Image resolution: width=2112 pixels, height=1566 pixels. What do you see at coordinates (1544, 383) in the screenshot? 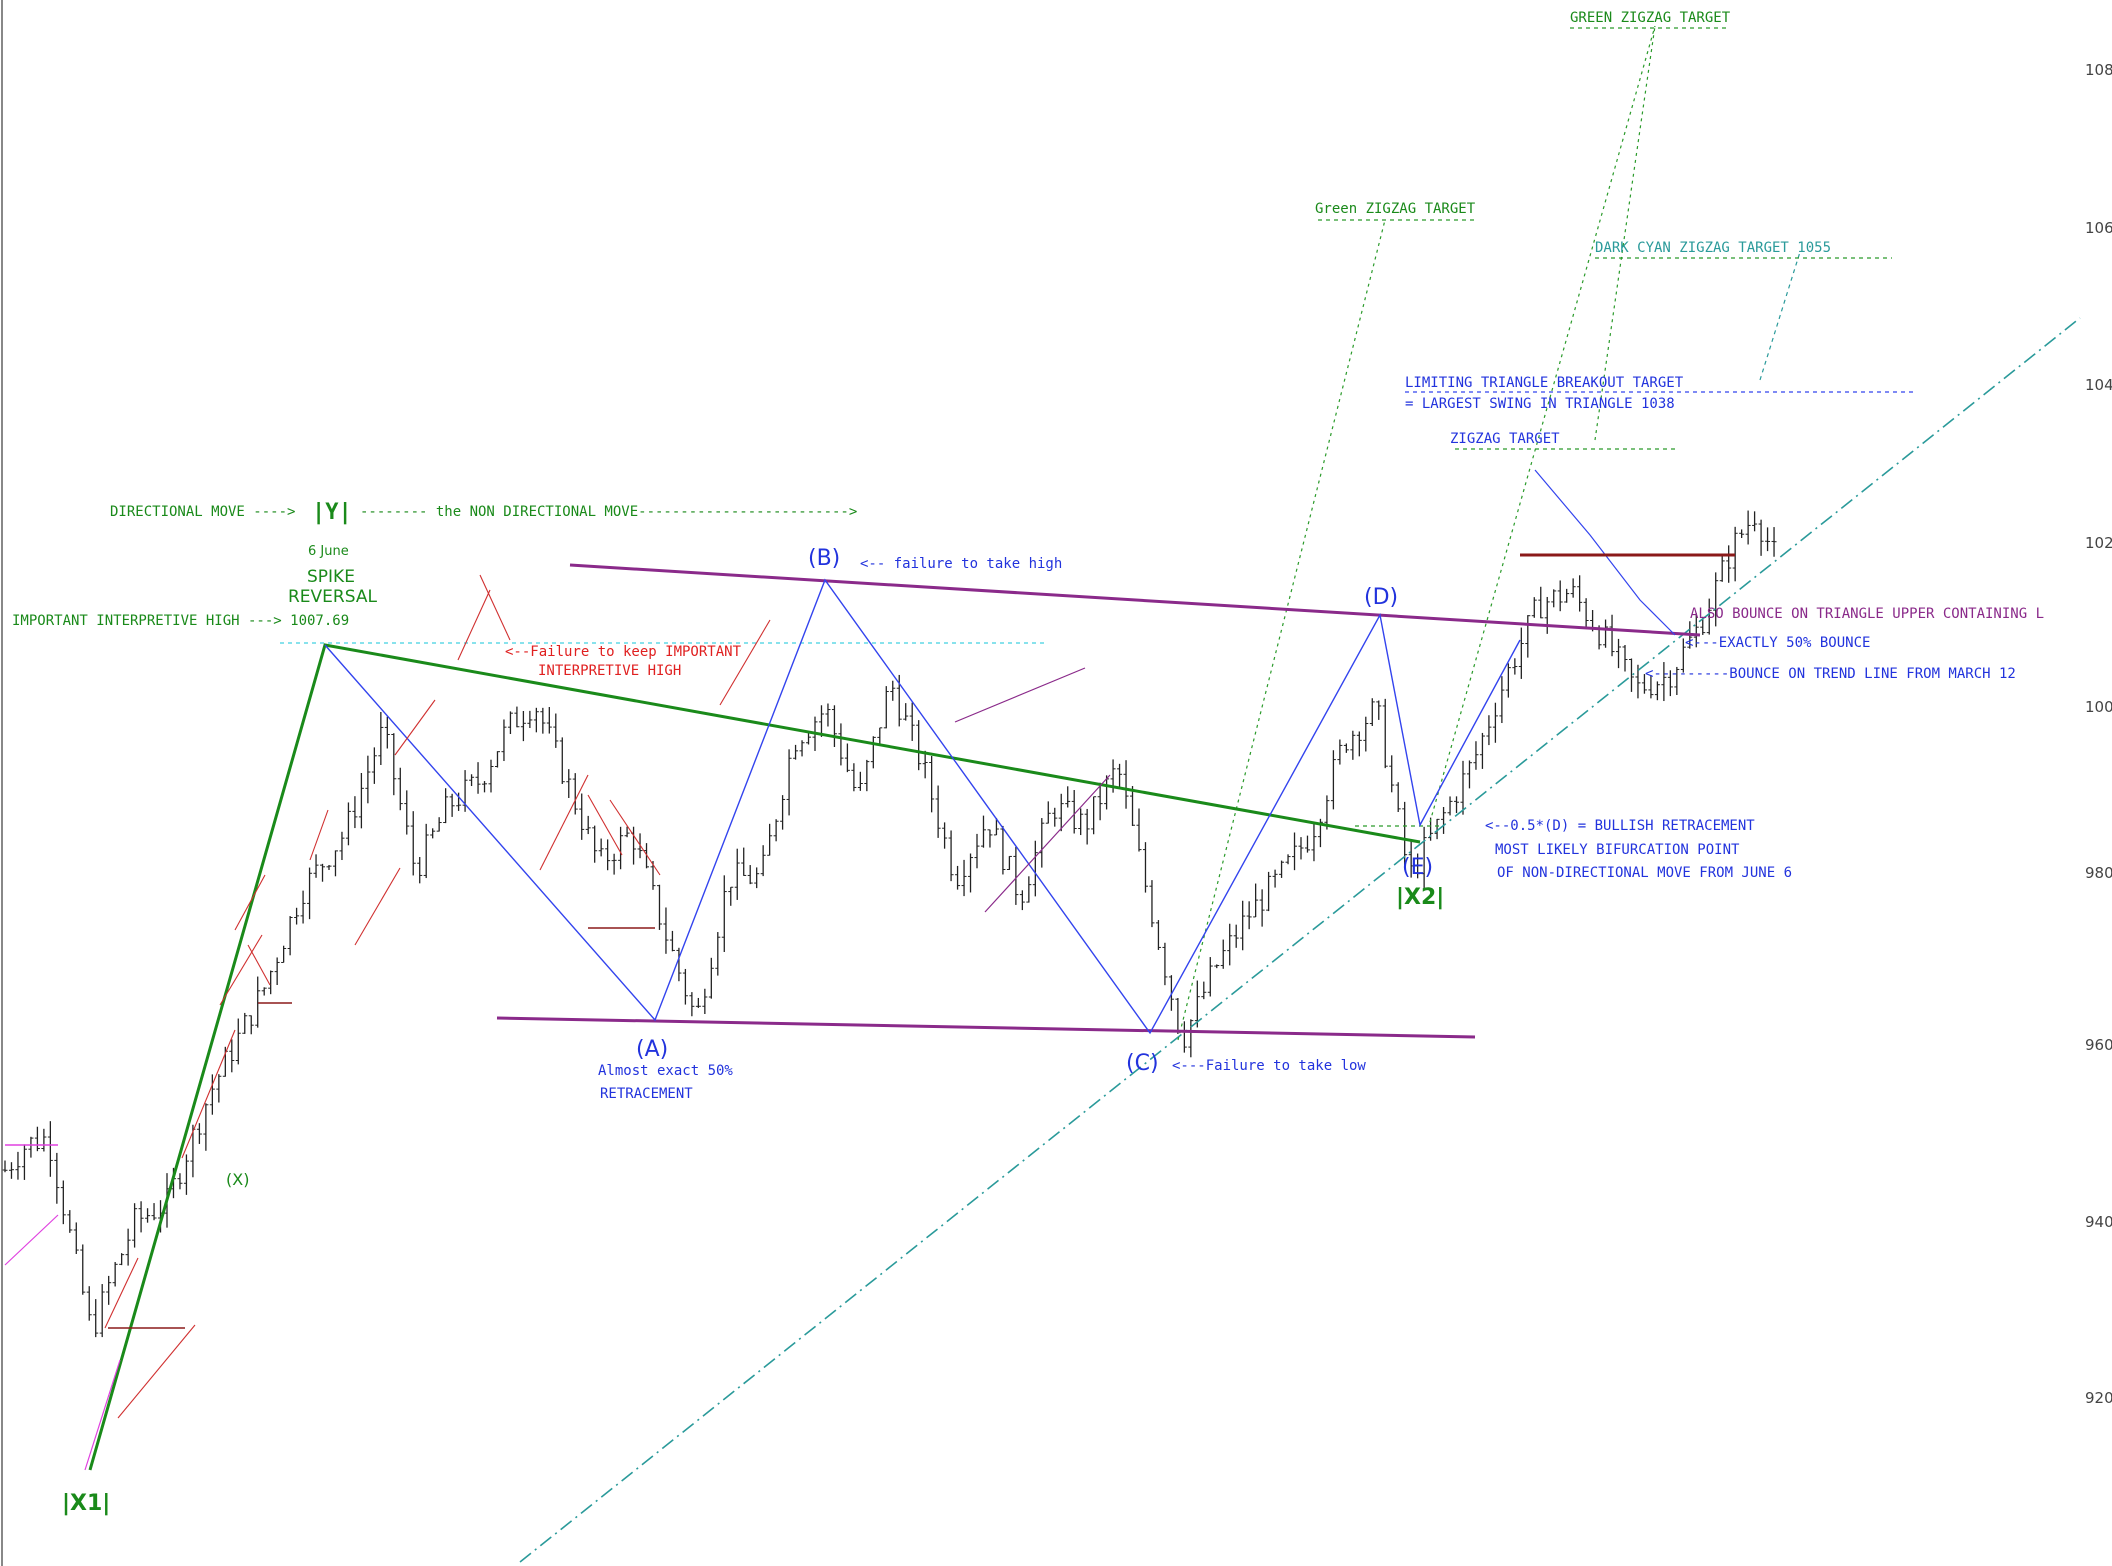
I see `limiting-target-label-1: LIMITING TRIANGLE BREAKOUT TARGET` at bounding box center [1544, 383].